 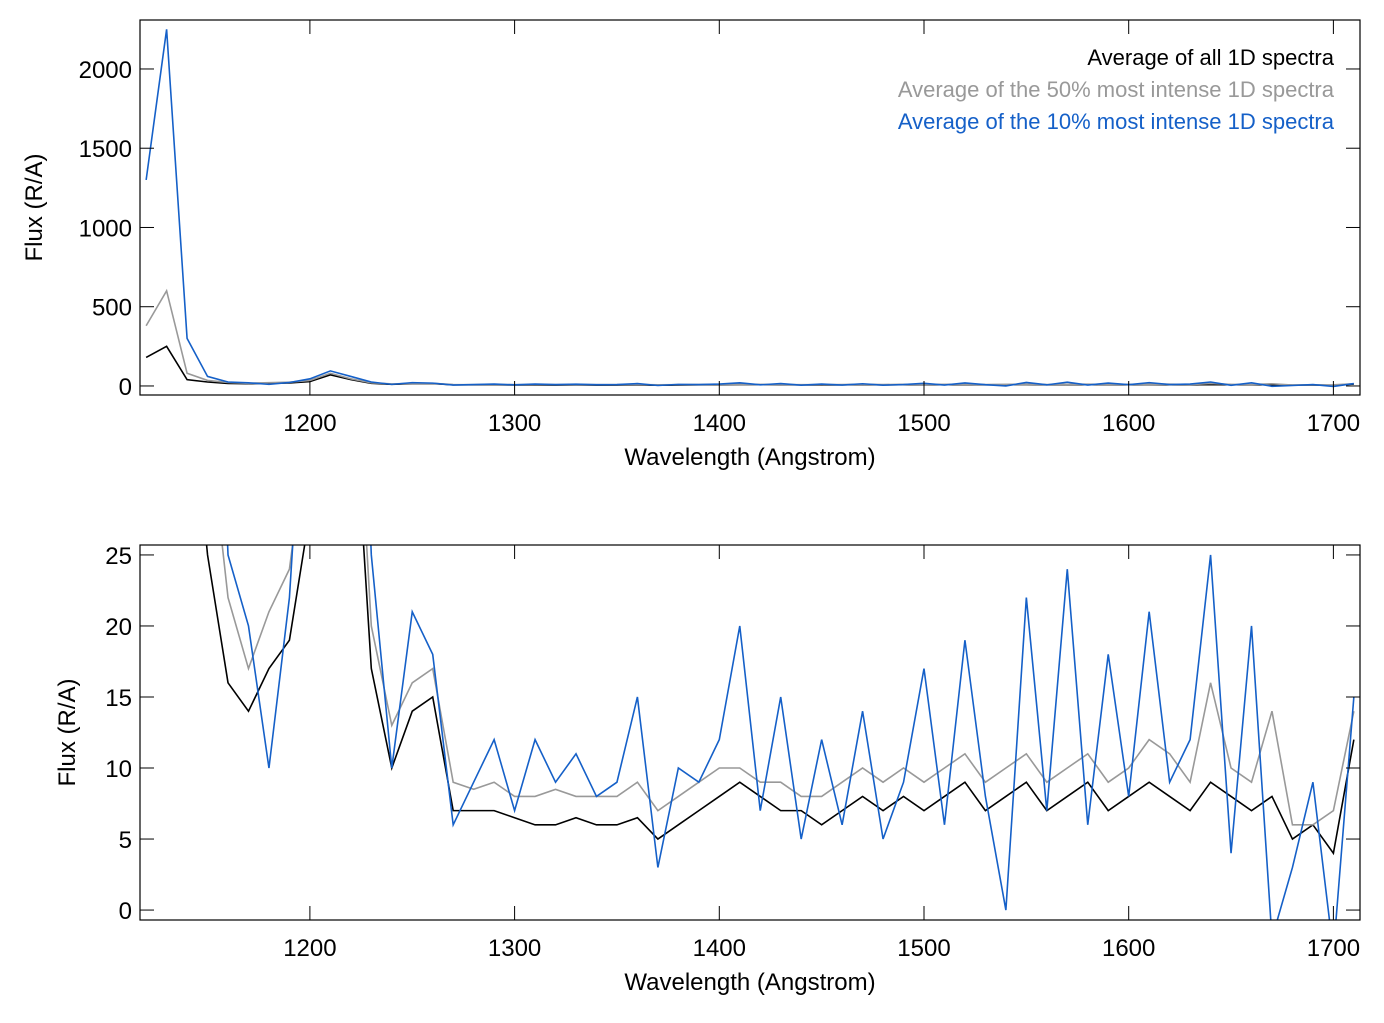 I want to click on y-tick-label: 2000, so click(x=105, y=70).